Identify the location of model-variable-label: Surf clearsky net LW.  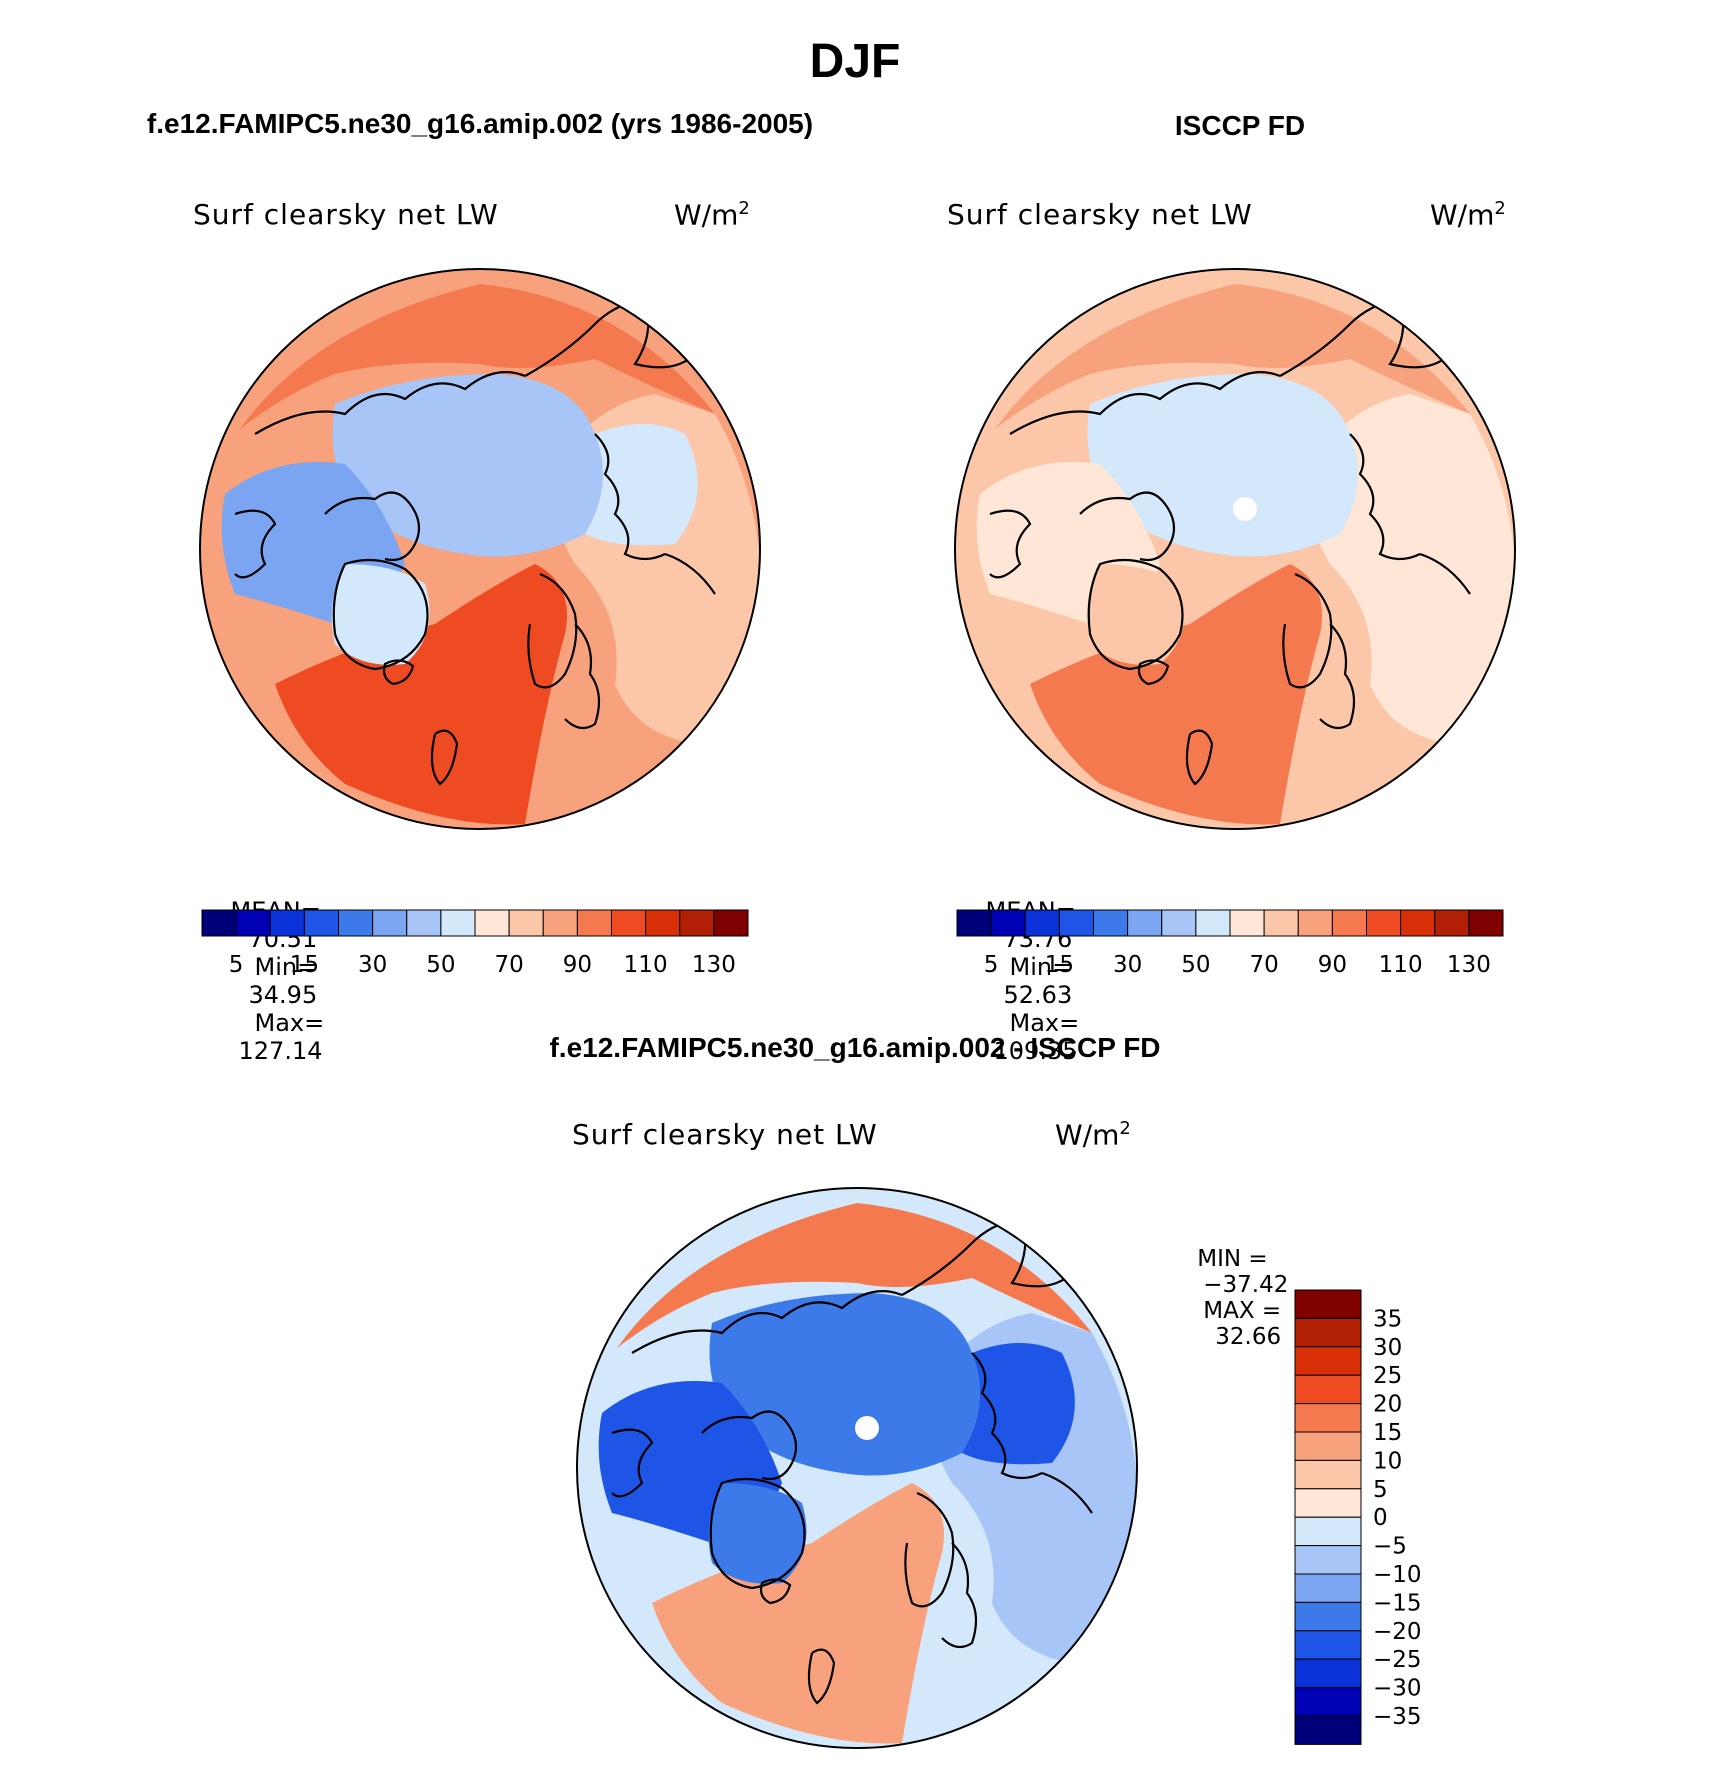
(346, 214).